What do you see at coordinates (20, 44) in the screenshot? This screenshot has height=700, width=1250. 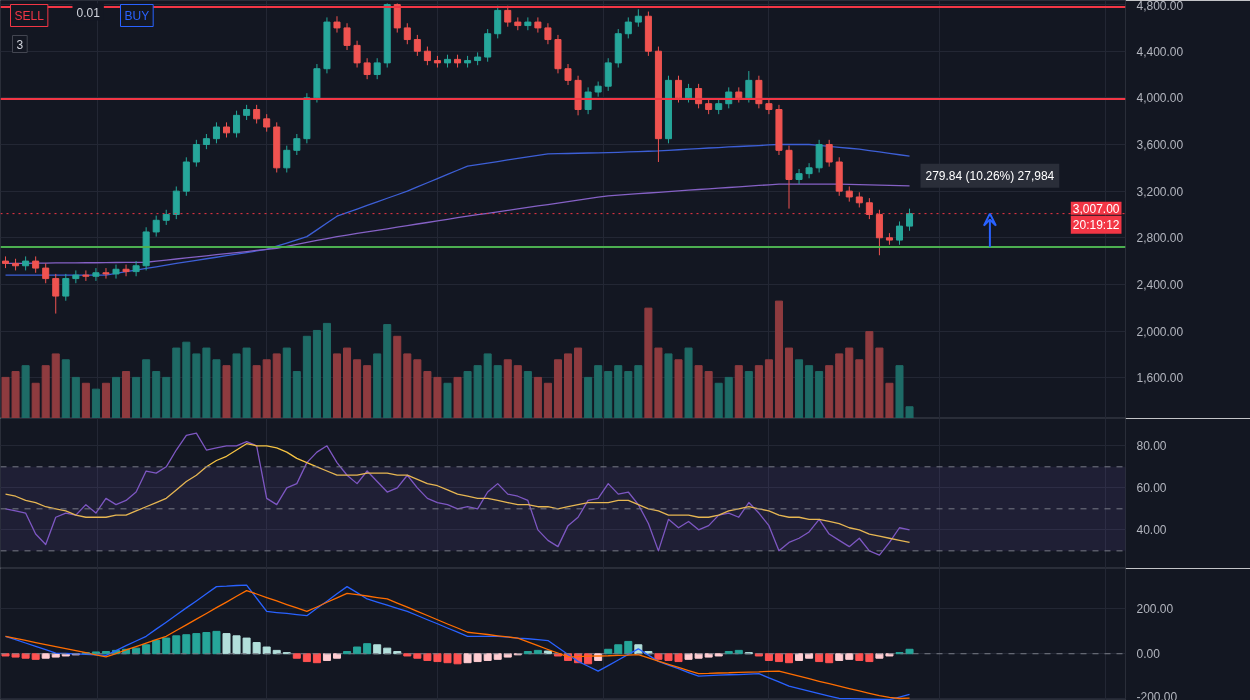 I see `annotation: 3` at bounding box center [20, 44].